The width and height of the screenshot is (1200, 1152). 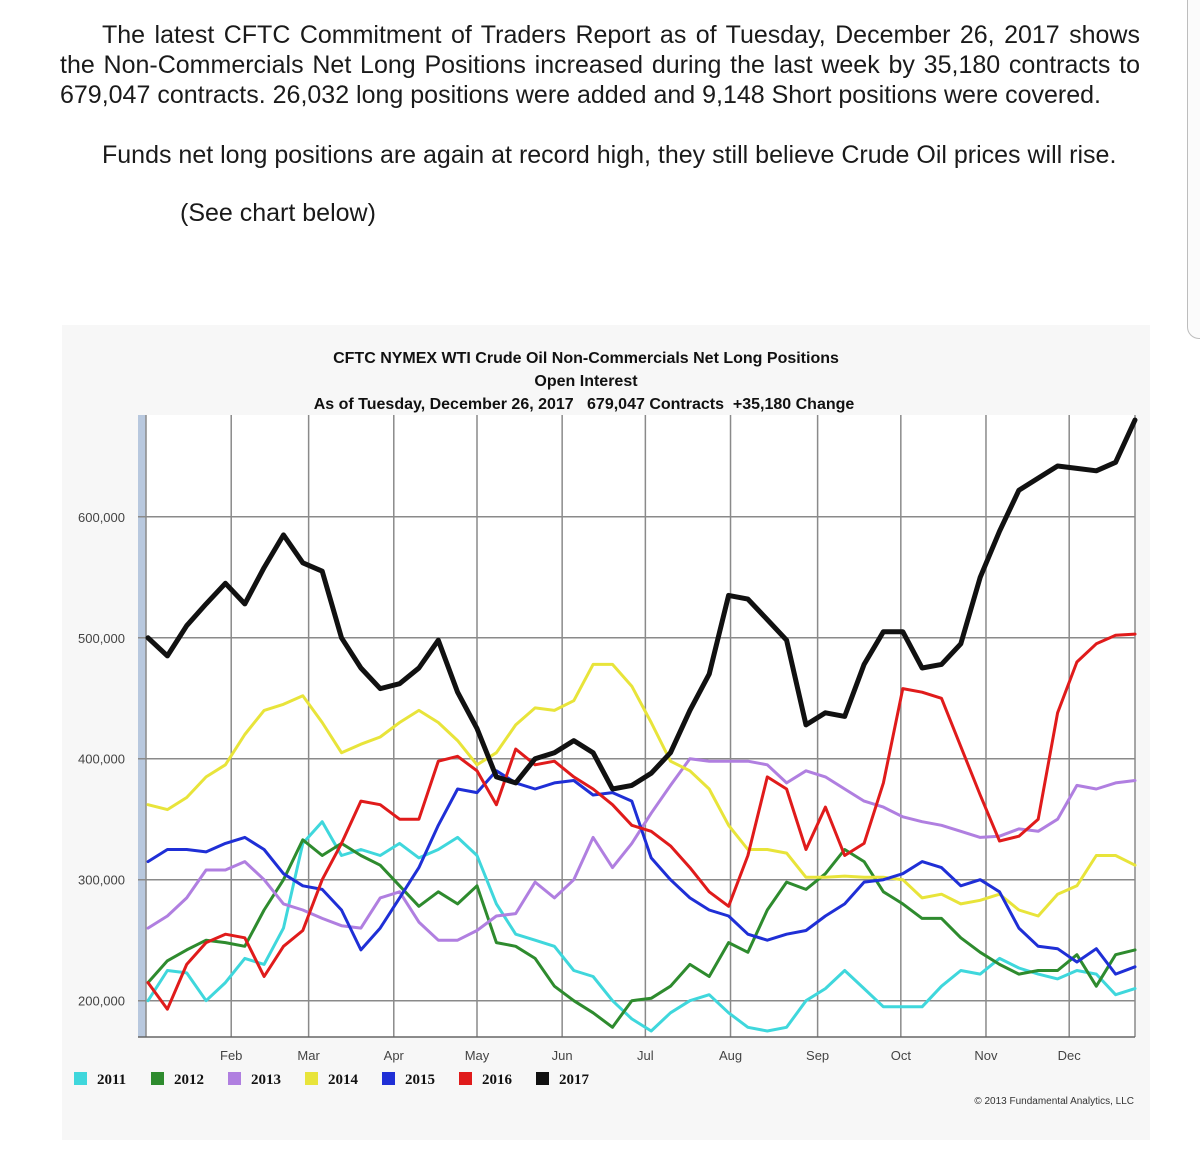 What do you see at coordinates (645, 1055) in the screenshot?
I see `x-tick-label-jul: Jul` at bounding box center [645, 1055].